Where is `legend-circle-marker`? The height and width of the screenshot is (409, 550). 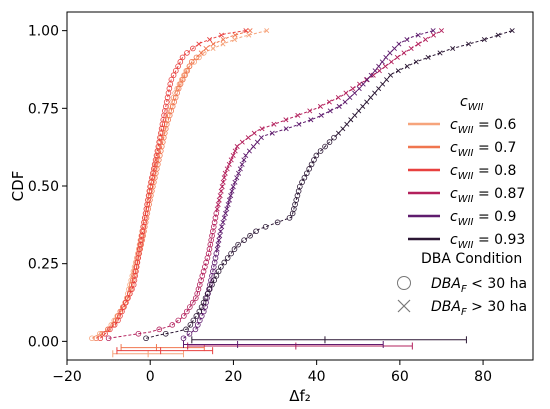
legend-circle-marker is located at coordinates (404, 283).